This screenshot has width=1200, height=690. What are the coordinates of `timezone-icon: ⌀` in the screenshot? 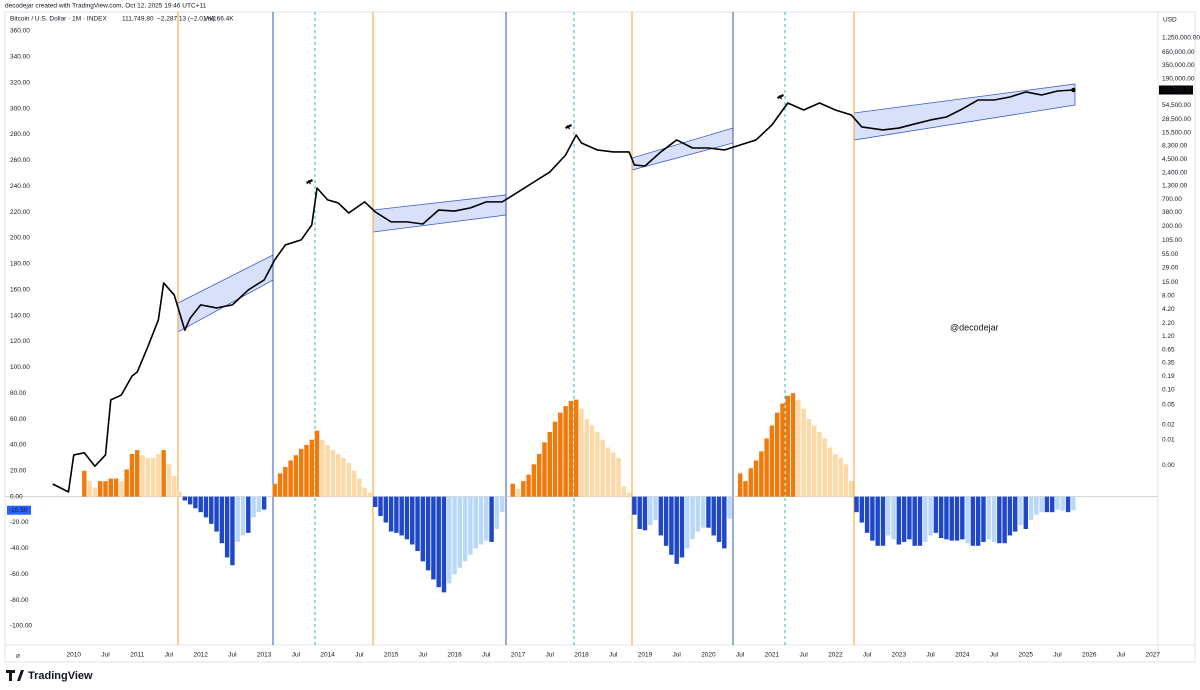 It's located at (18, 656).